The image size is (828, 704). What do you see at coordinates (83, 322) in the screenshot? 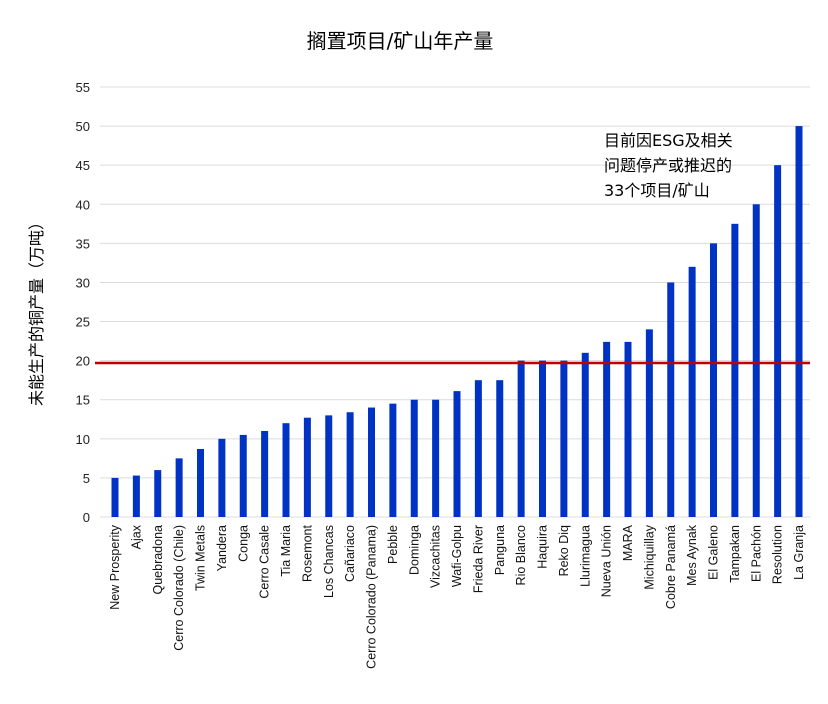
I see `y-tick-label: 25` at bounding box center [83, 322].